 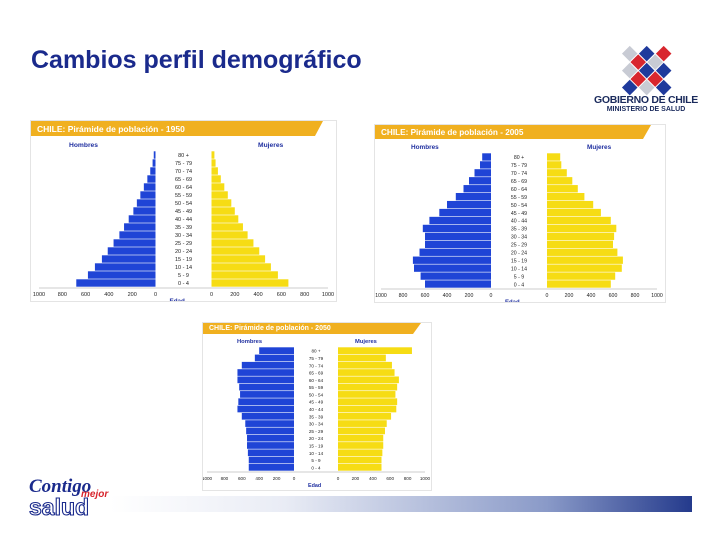 What do you see at coordinates (425, 147) in the screenshot?
I see `men-label: Hombres` at bounding box center [425, 147].